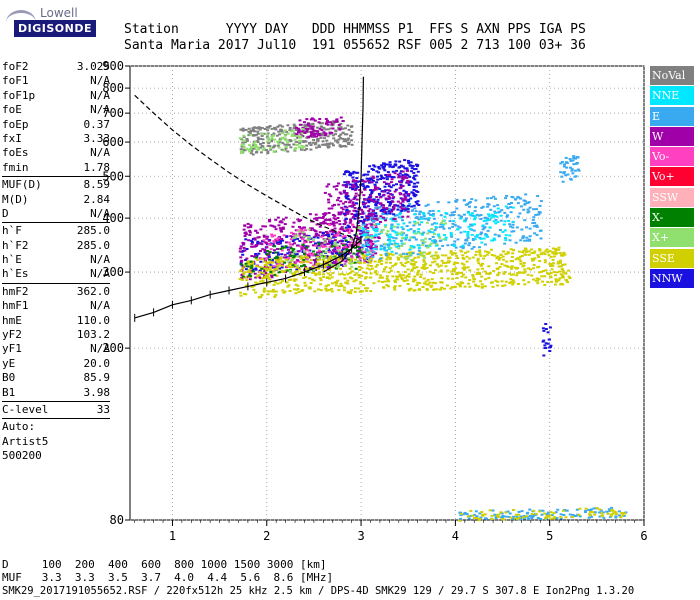 This screenshot has height=600, width=700. What do you see at coordinates (117, 520) in the screenshot?
I see `y-tick-label: 80` at bounding box center [117, 520].